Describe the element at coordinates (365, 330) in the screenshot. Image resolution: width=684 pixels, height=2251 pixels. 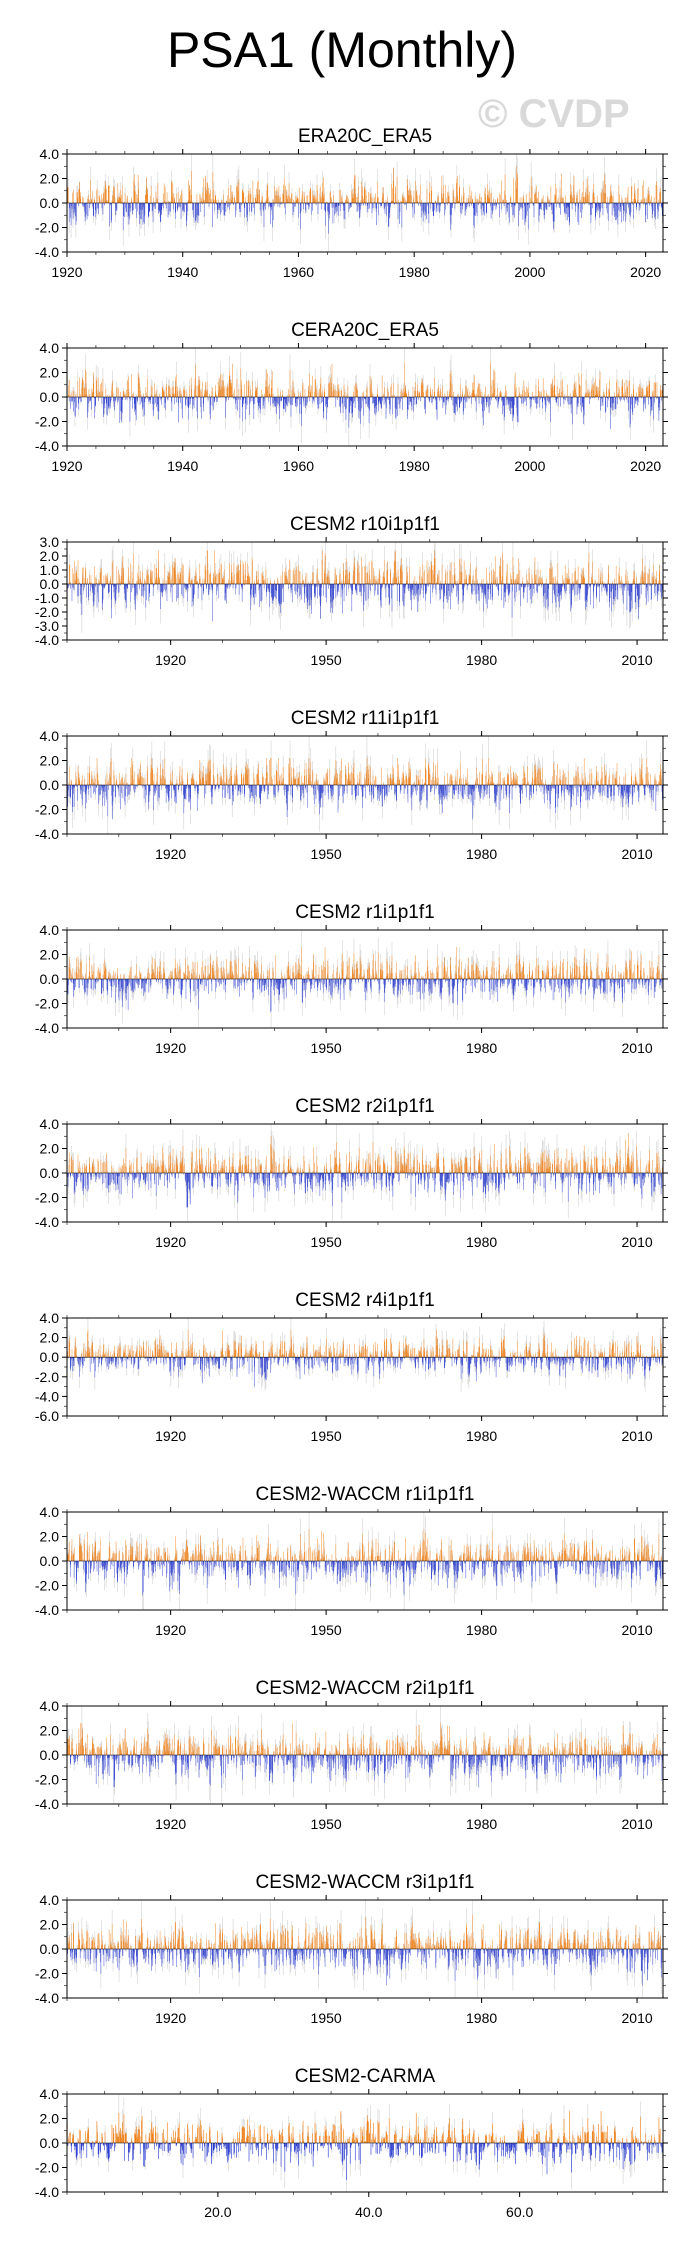
I see `chart-title: CERA20C_ERA5` at that location.